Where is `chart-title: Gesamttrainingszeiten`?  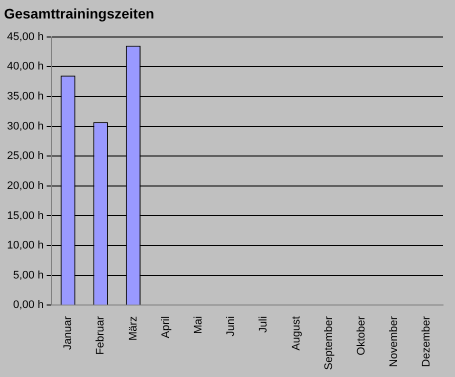
chart-title: Gesamttrainingszeiten is located at coordinates (79, 13).